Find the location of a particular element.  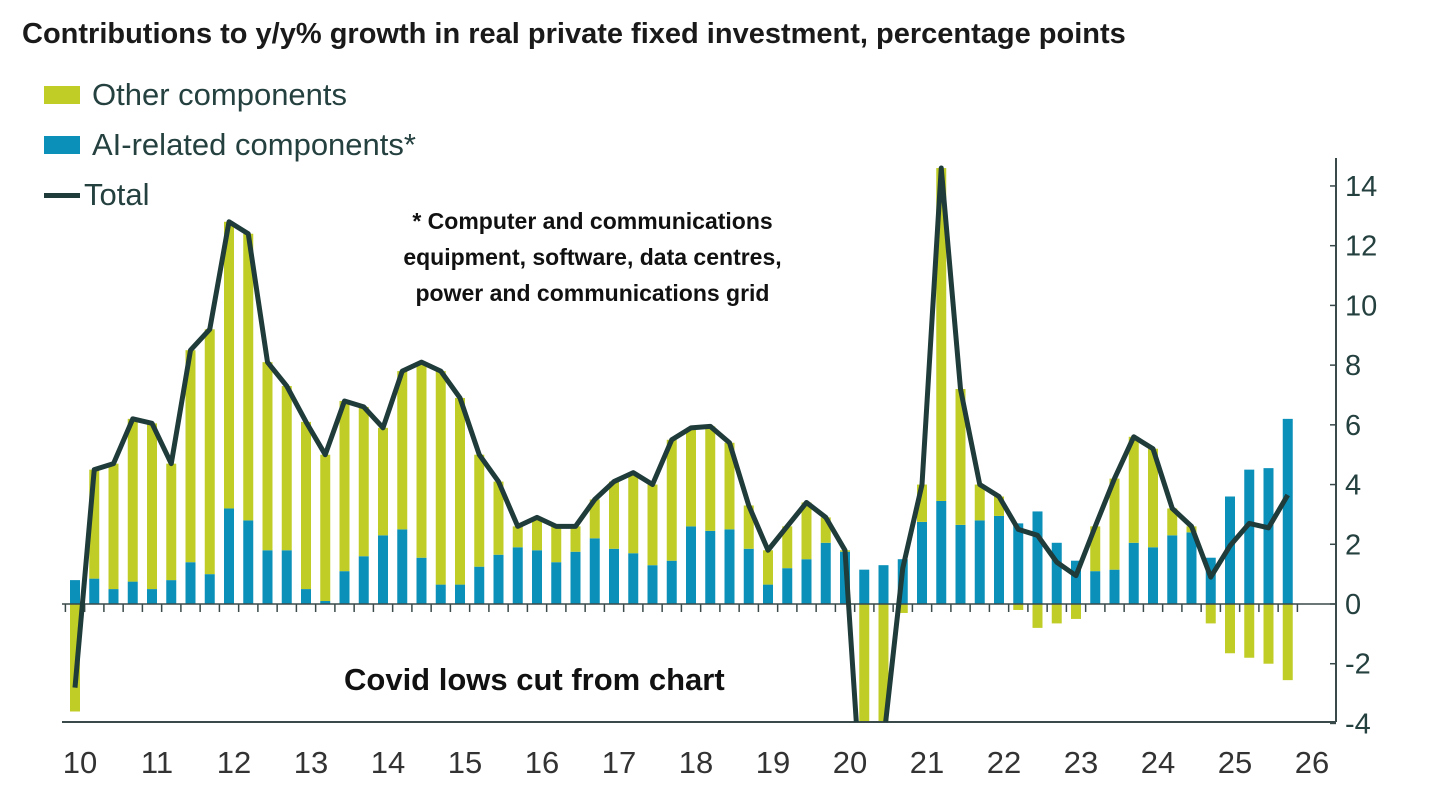

x-tick-label: 14 is located at coordinates (388, 762).